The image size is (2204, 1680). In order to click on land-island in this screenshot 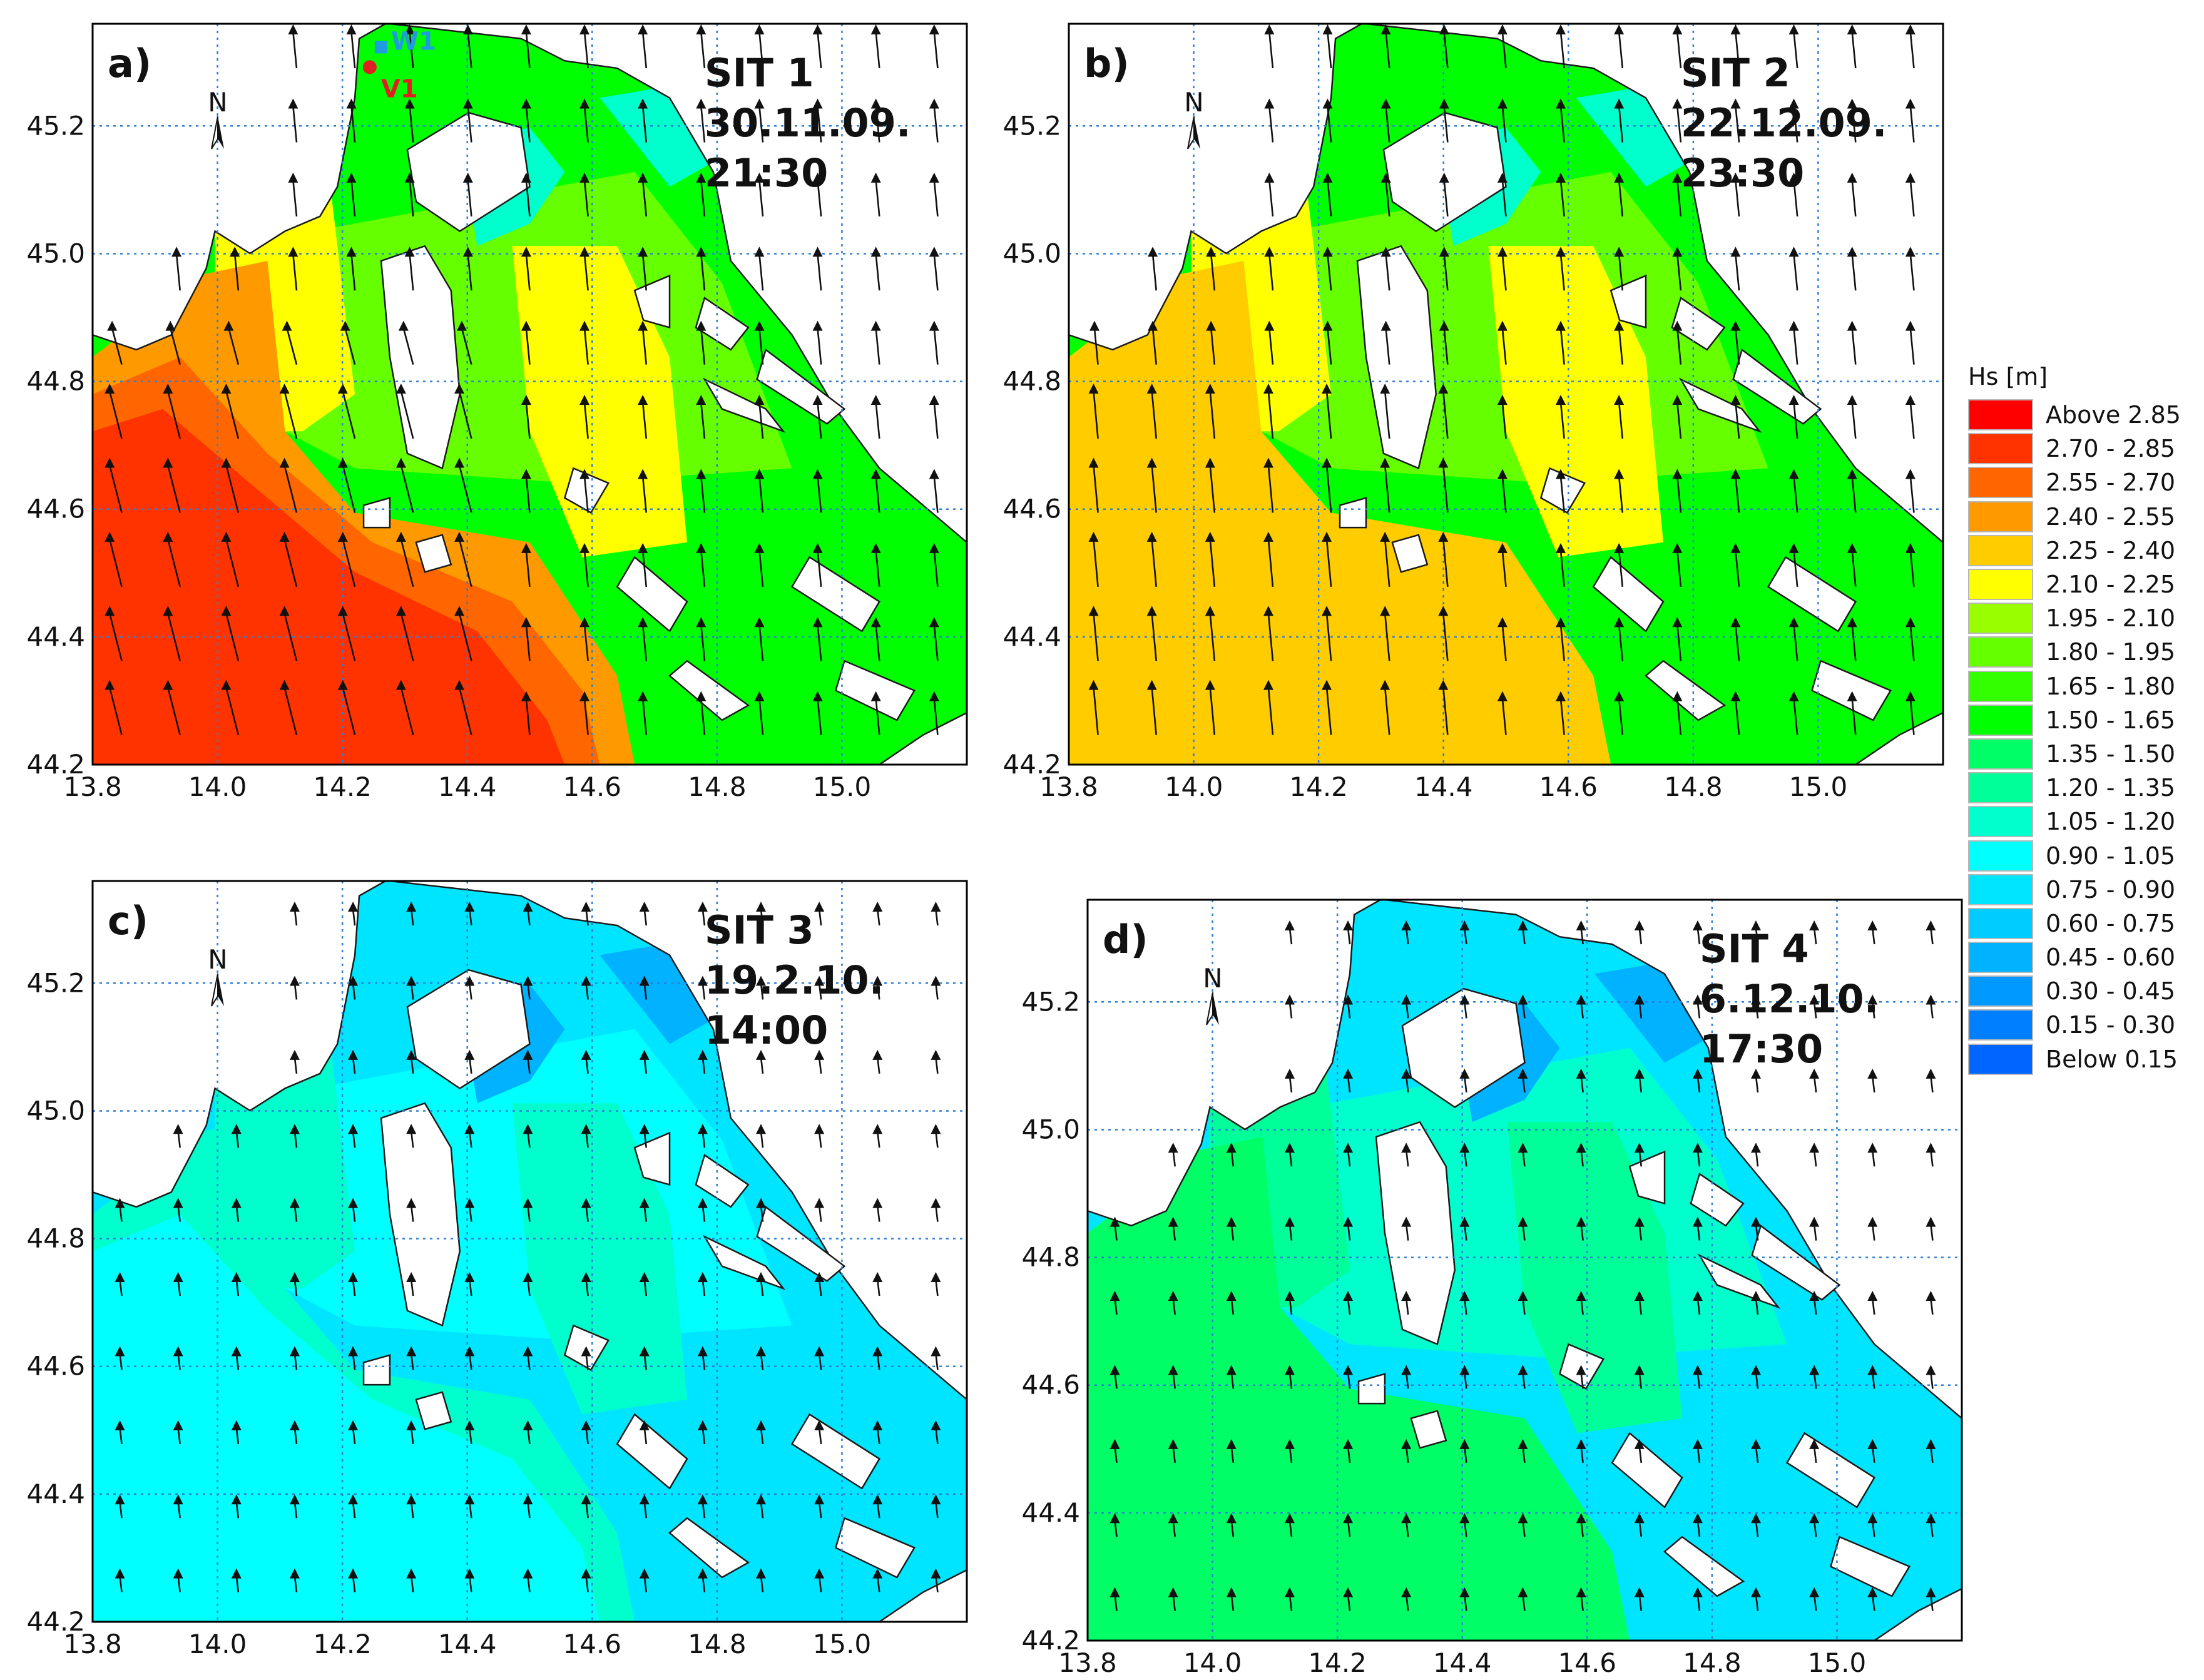, I will do `click(421, 358)`.